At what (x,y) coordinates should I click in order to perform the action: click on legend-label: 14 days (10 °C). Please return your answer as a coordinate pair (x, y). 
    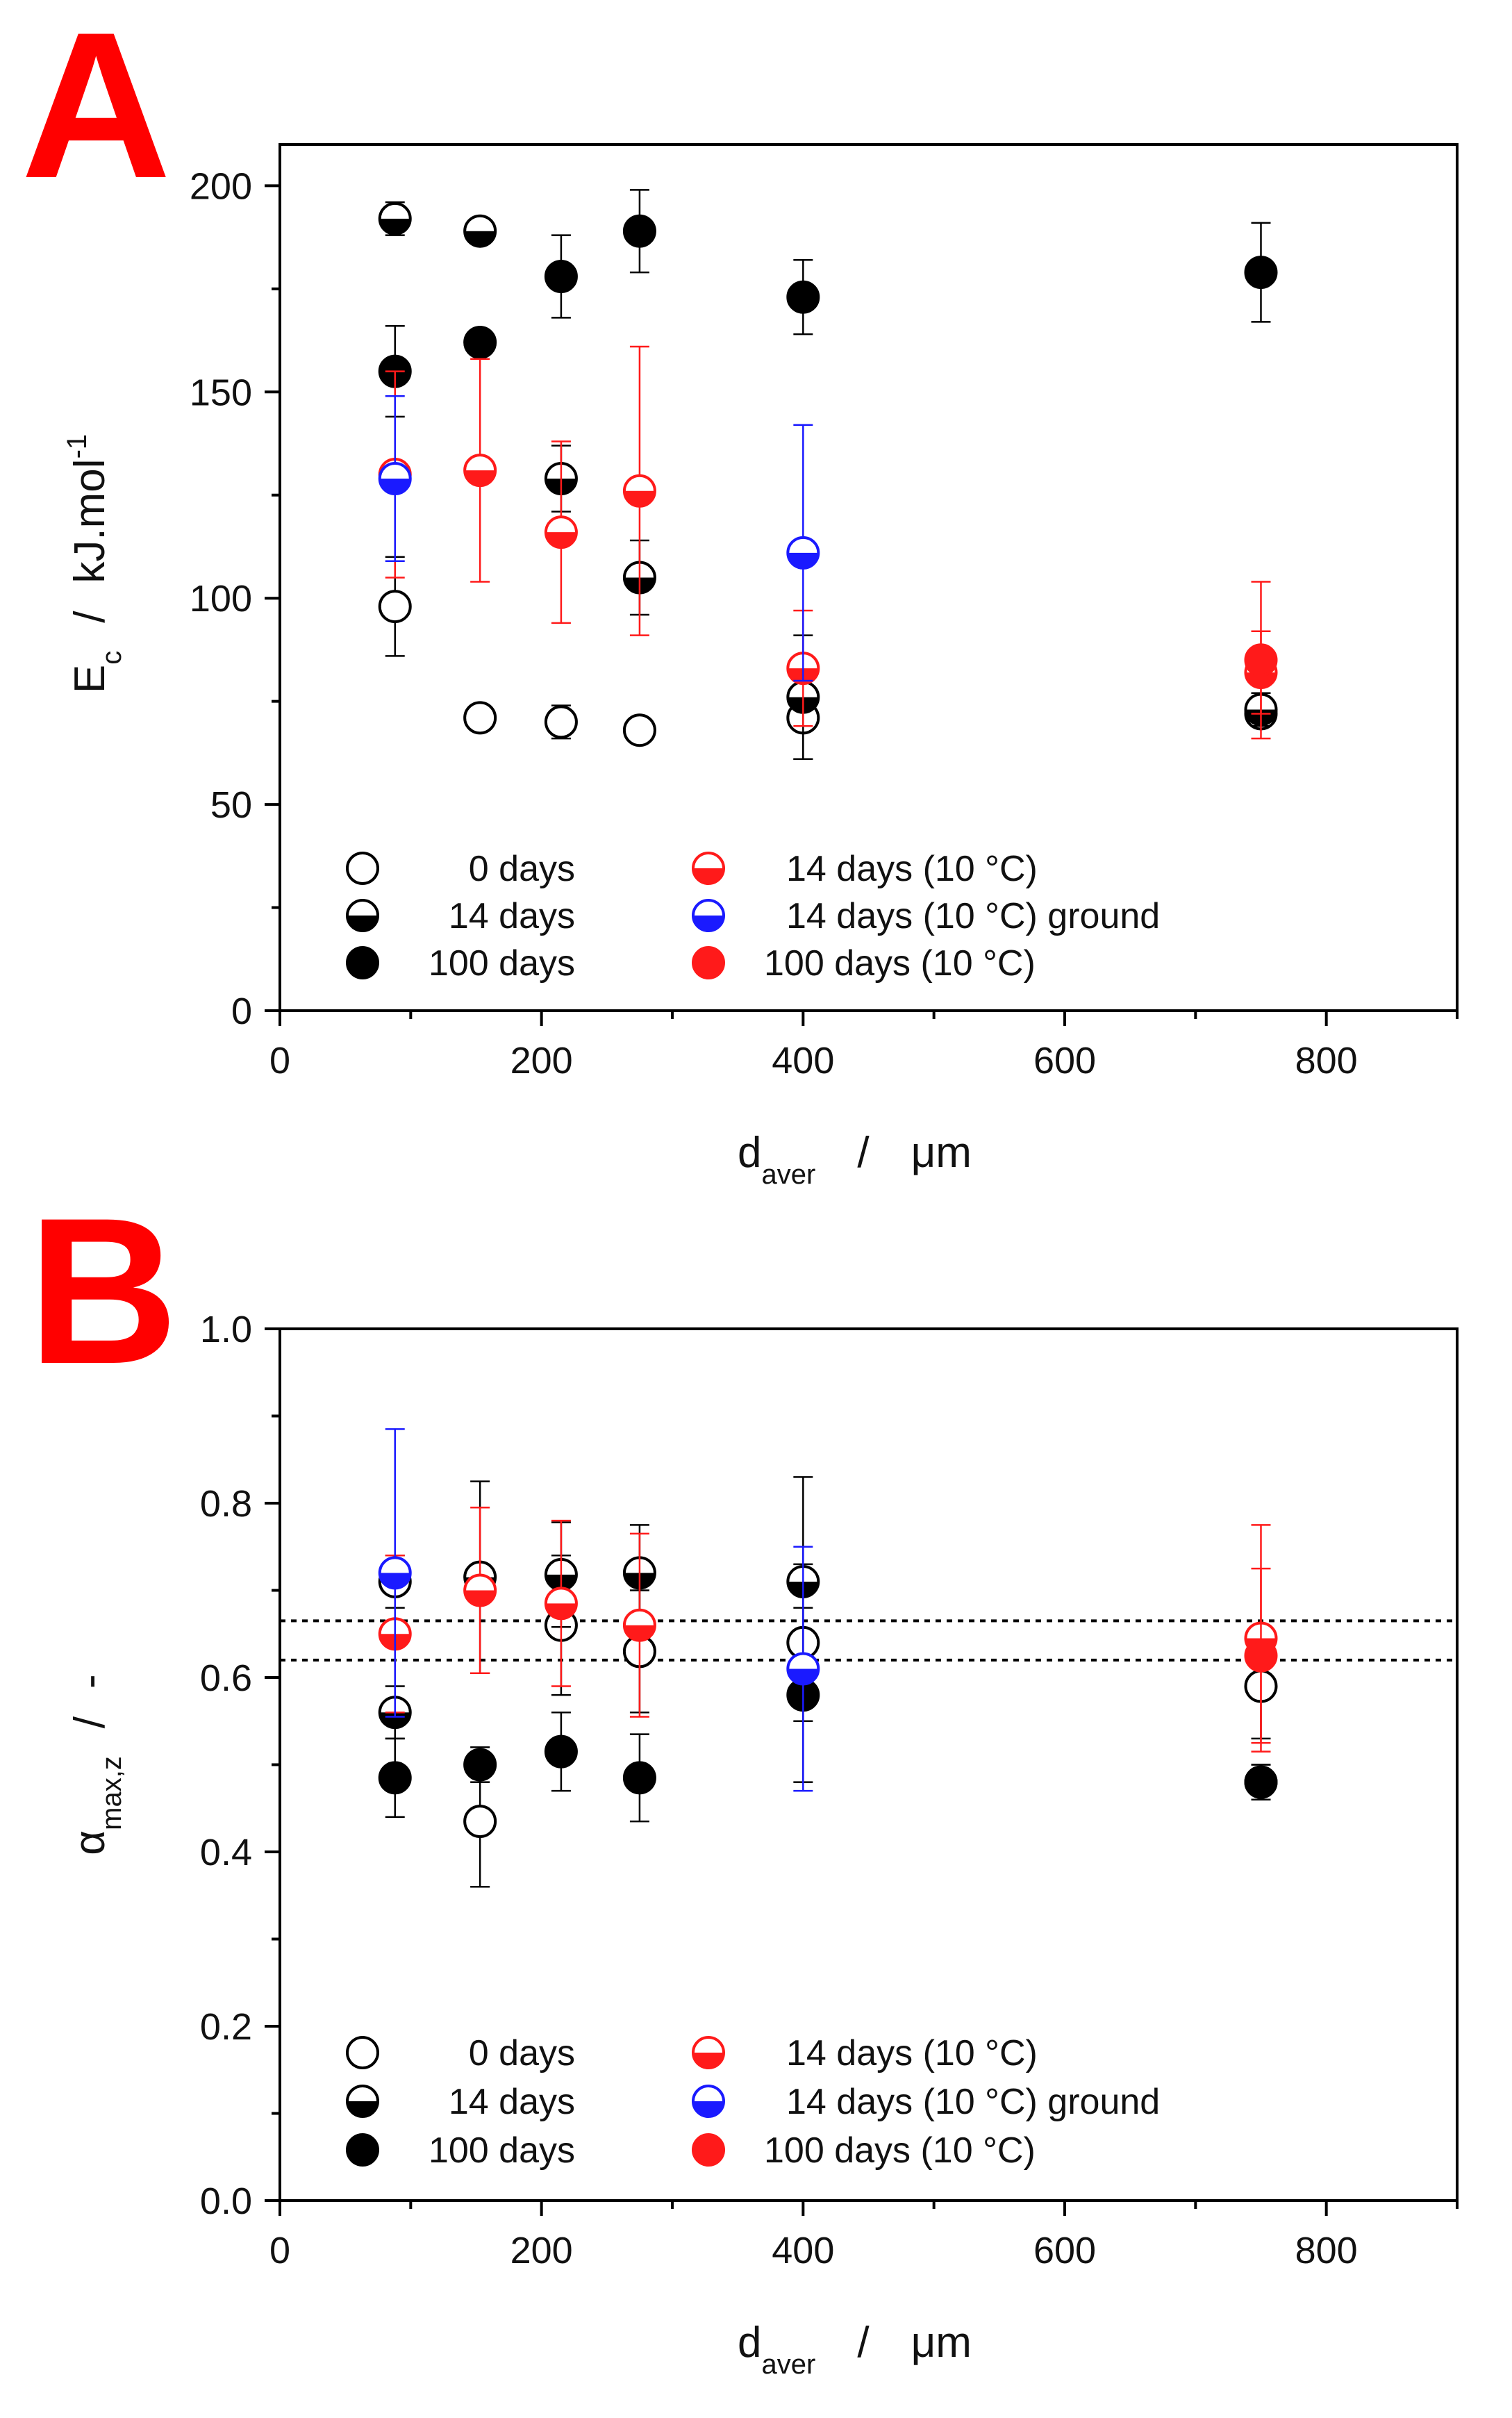
    Looking at the image, I should click on (912, 869).